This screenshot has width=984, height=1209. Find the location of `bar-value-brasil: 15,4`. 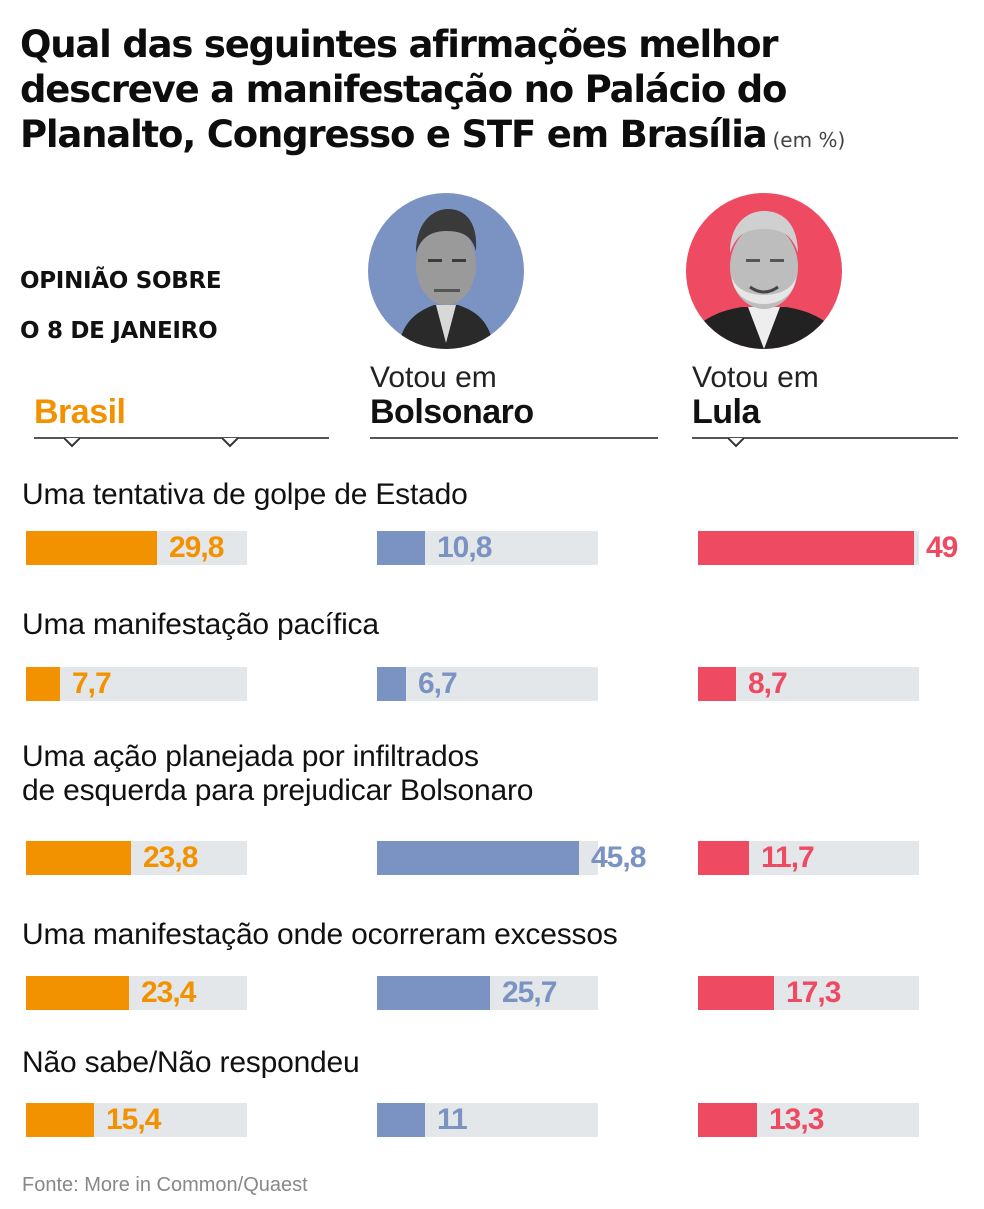

bar-value-brasil: 15,4 is located at coordinates (133, 1119).